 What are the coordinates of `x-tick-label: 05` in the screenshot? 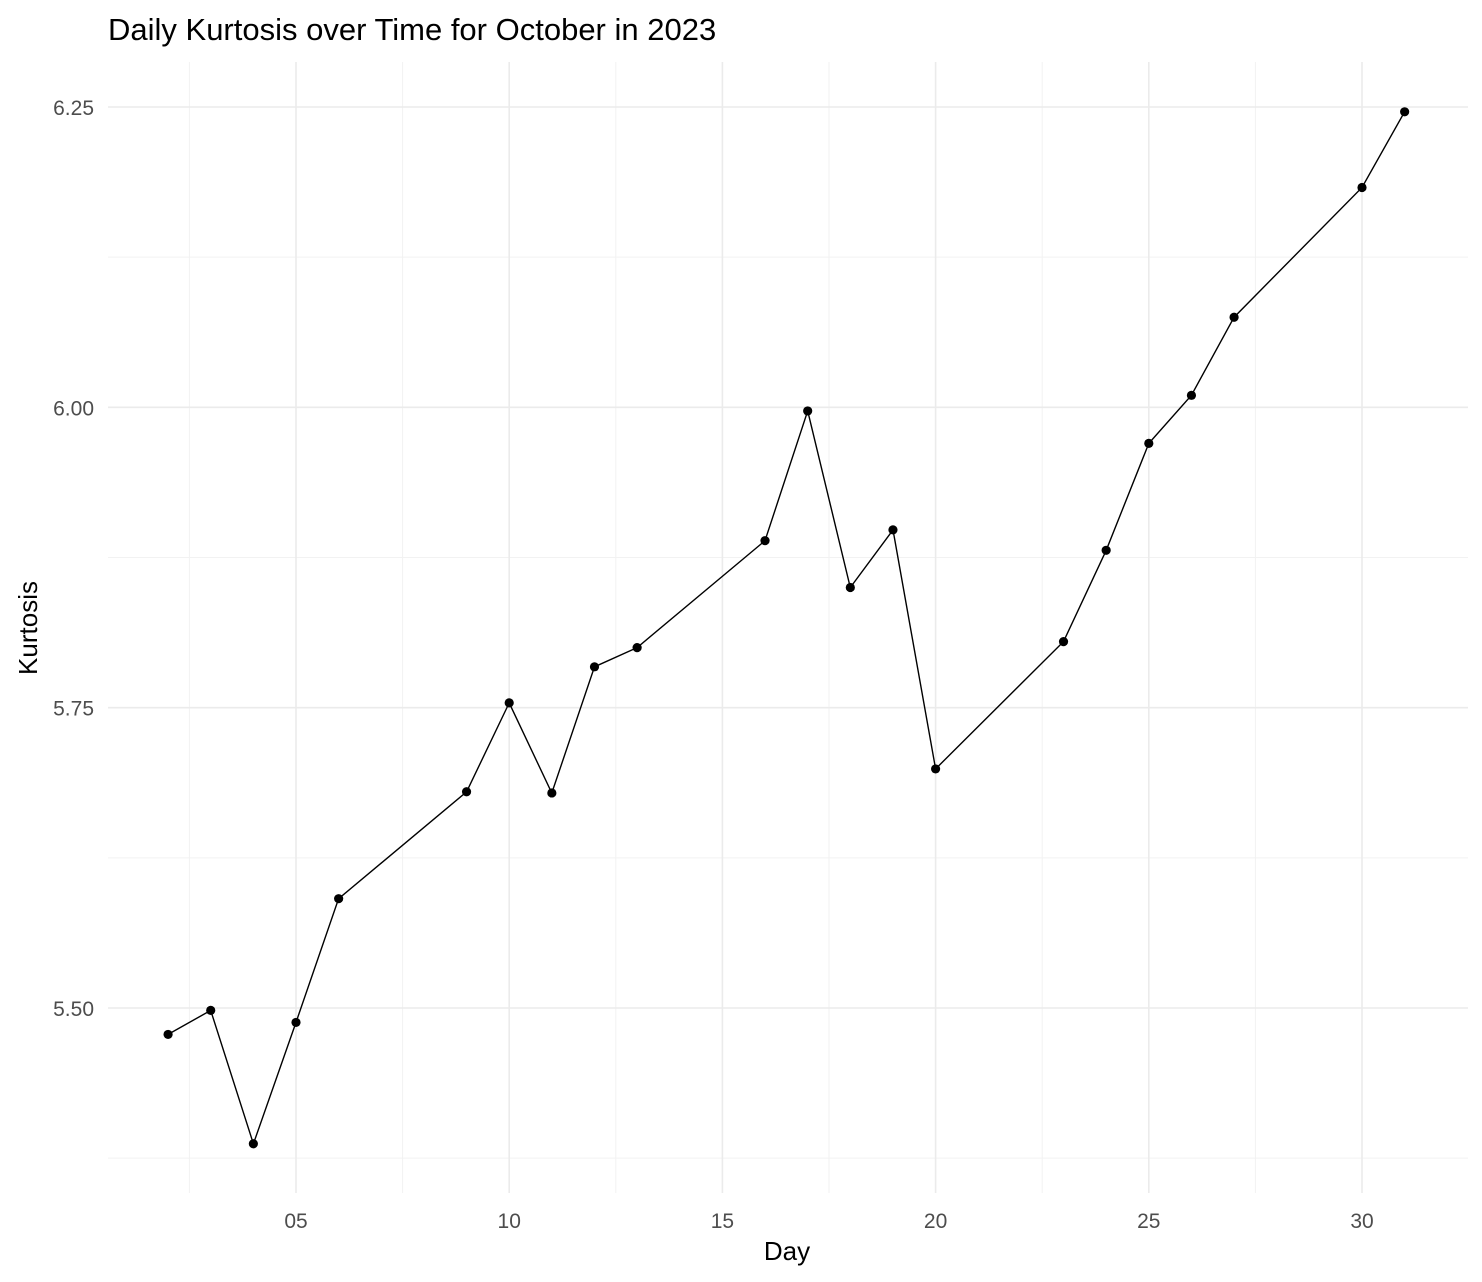 It's located at (295, 1221).